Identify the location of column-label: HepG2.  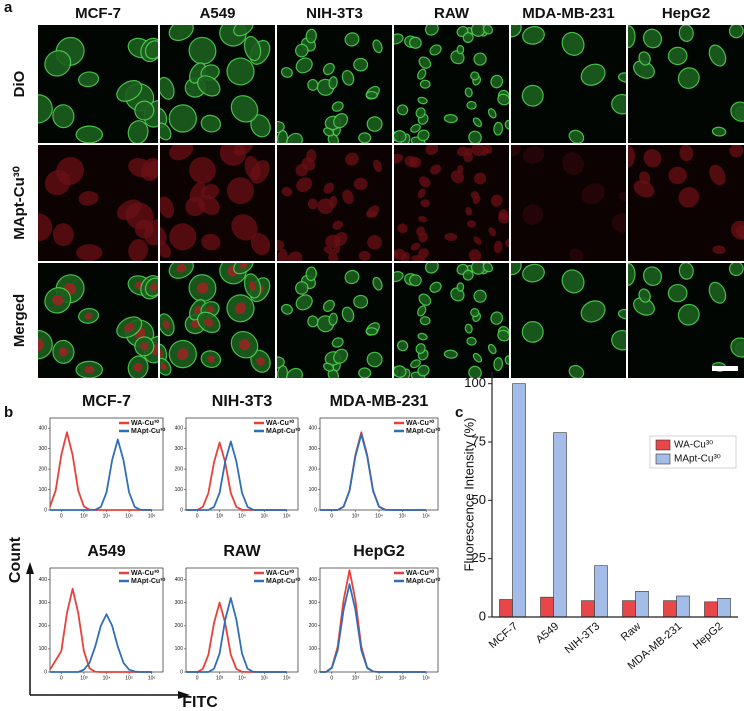
(686, 13).